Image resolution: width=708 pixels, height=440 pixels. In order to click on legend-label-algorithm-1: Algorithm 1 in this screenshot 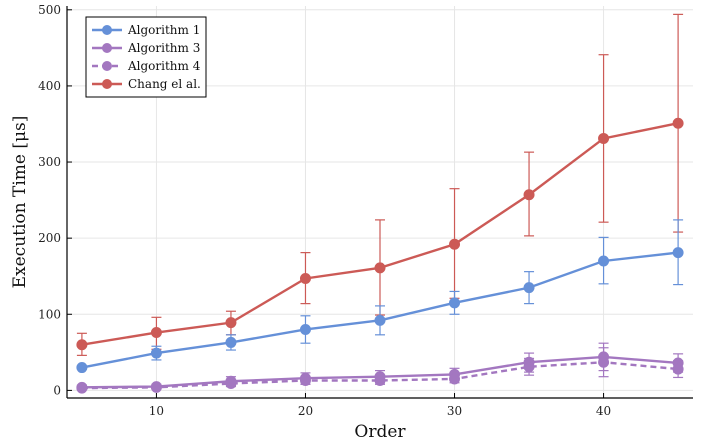, I will do `click(163, 30)`.